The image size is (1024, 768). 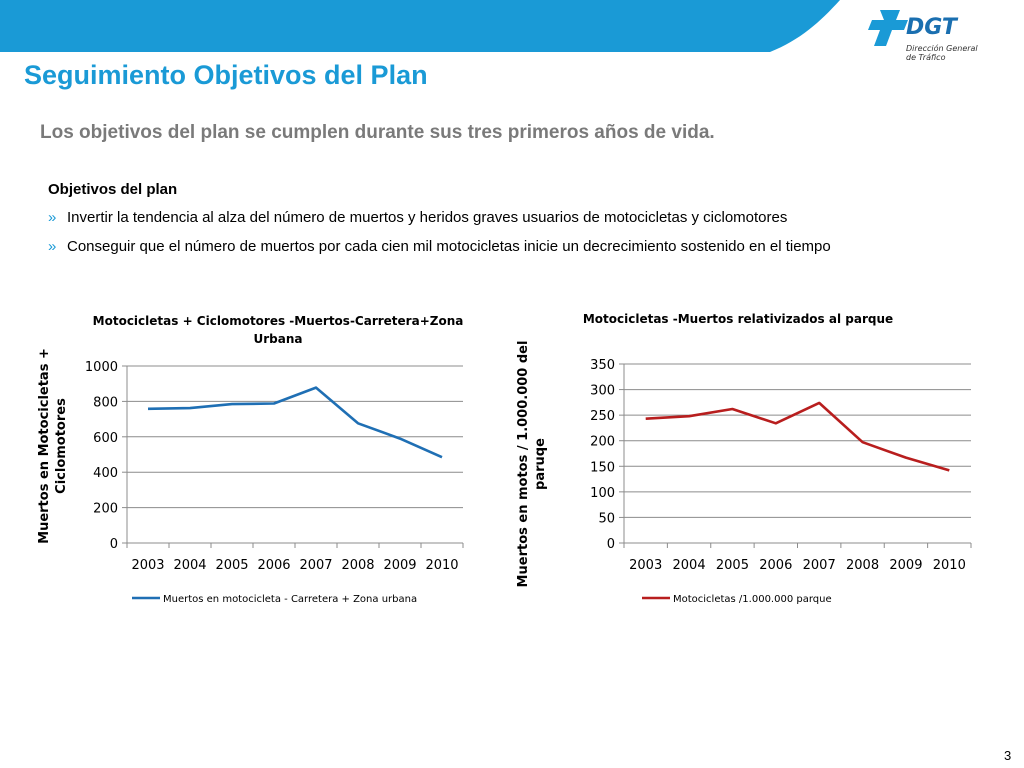 I want to click on y-tick-label: 300, so click(x=602, y=391).